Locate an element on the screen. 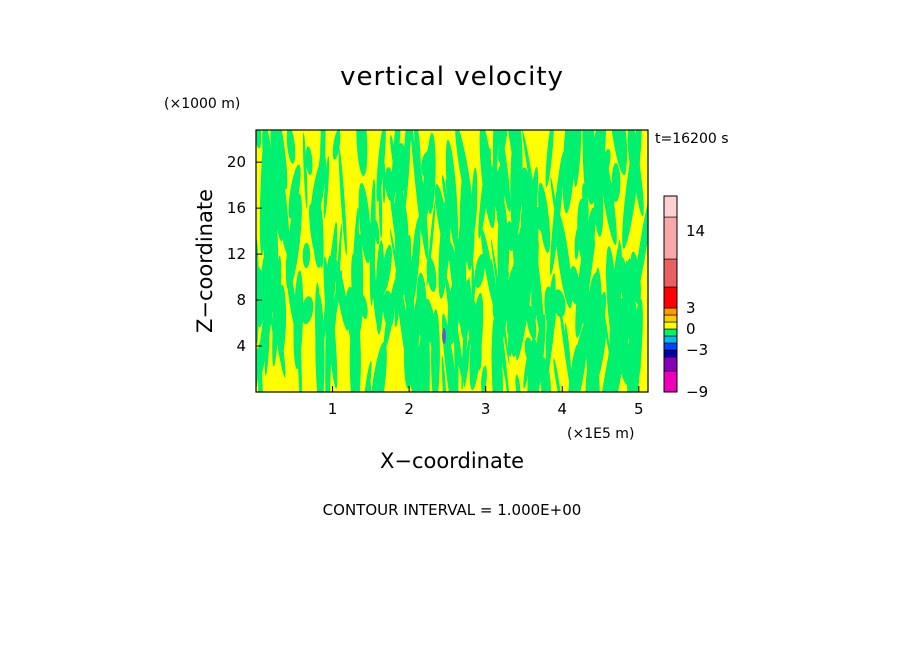 The height and width of the screenshot is (654, 904). x-tick-label: 2 is located at coordinates (409, 409).